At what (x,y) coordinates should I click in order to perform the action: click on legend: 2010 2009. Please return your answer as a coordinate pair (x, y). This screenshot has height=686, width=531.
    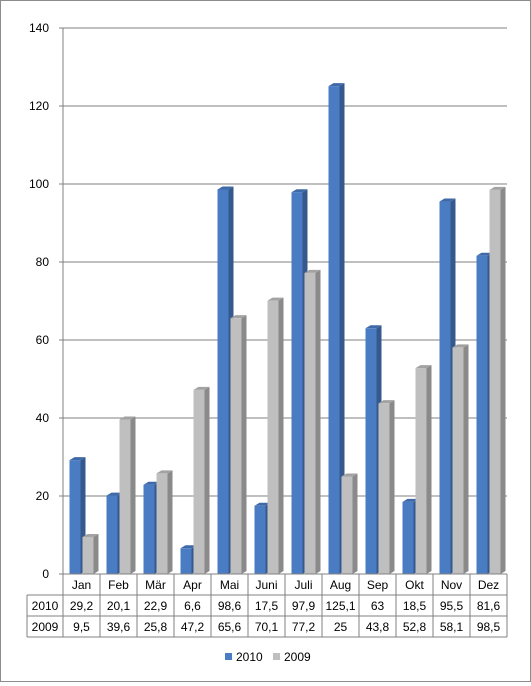
    Looking at the image, I should click on (268, 657).